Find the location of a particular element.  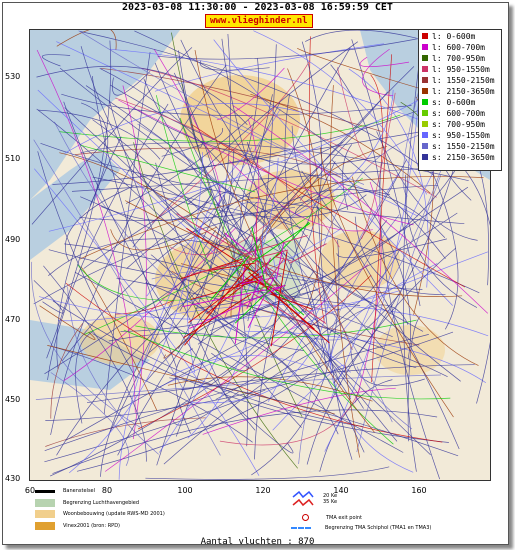

site-link: www.vlieghinder.nl is located at coordinates (259, 21).